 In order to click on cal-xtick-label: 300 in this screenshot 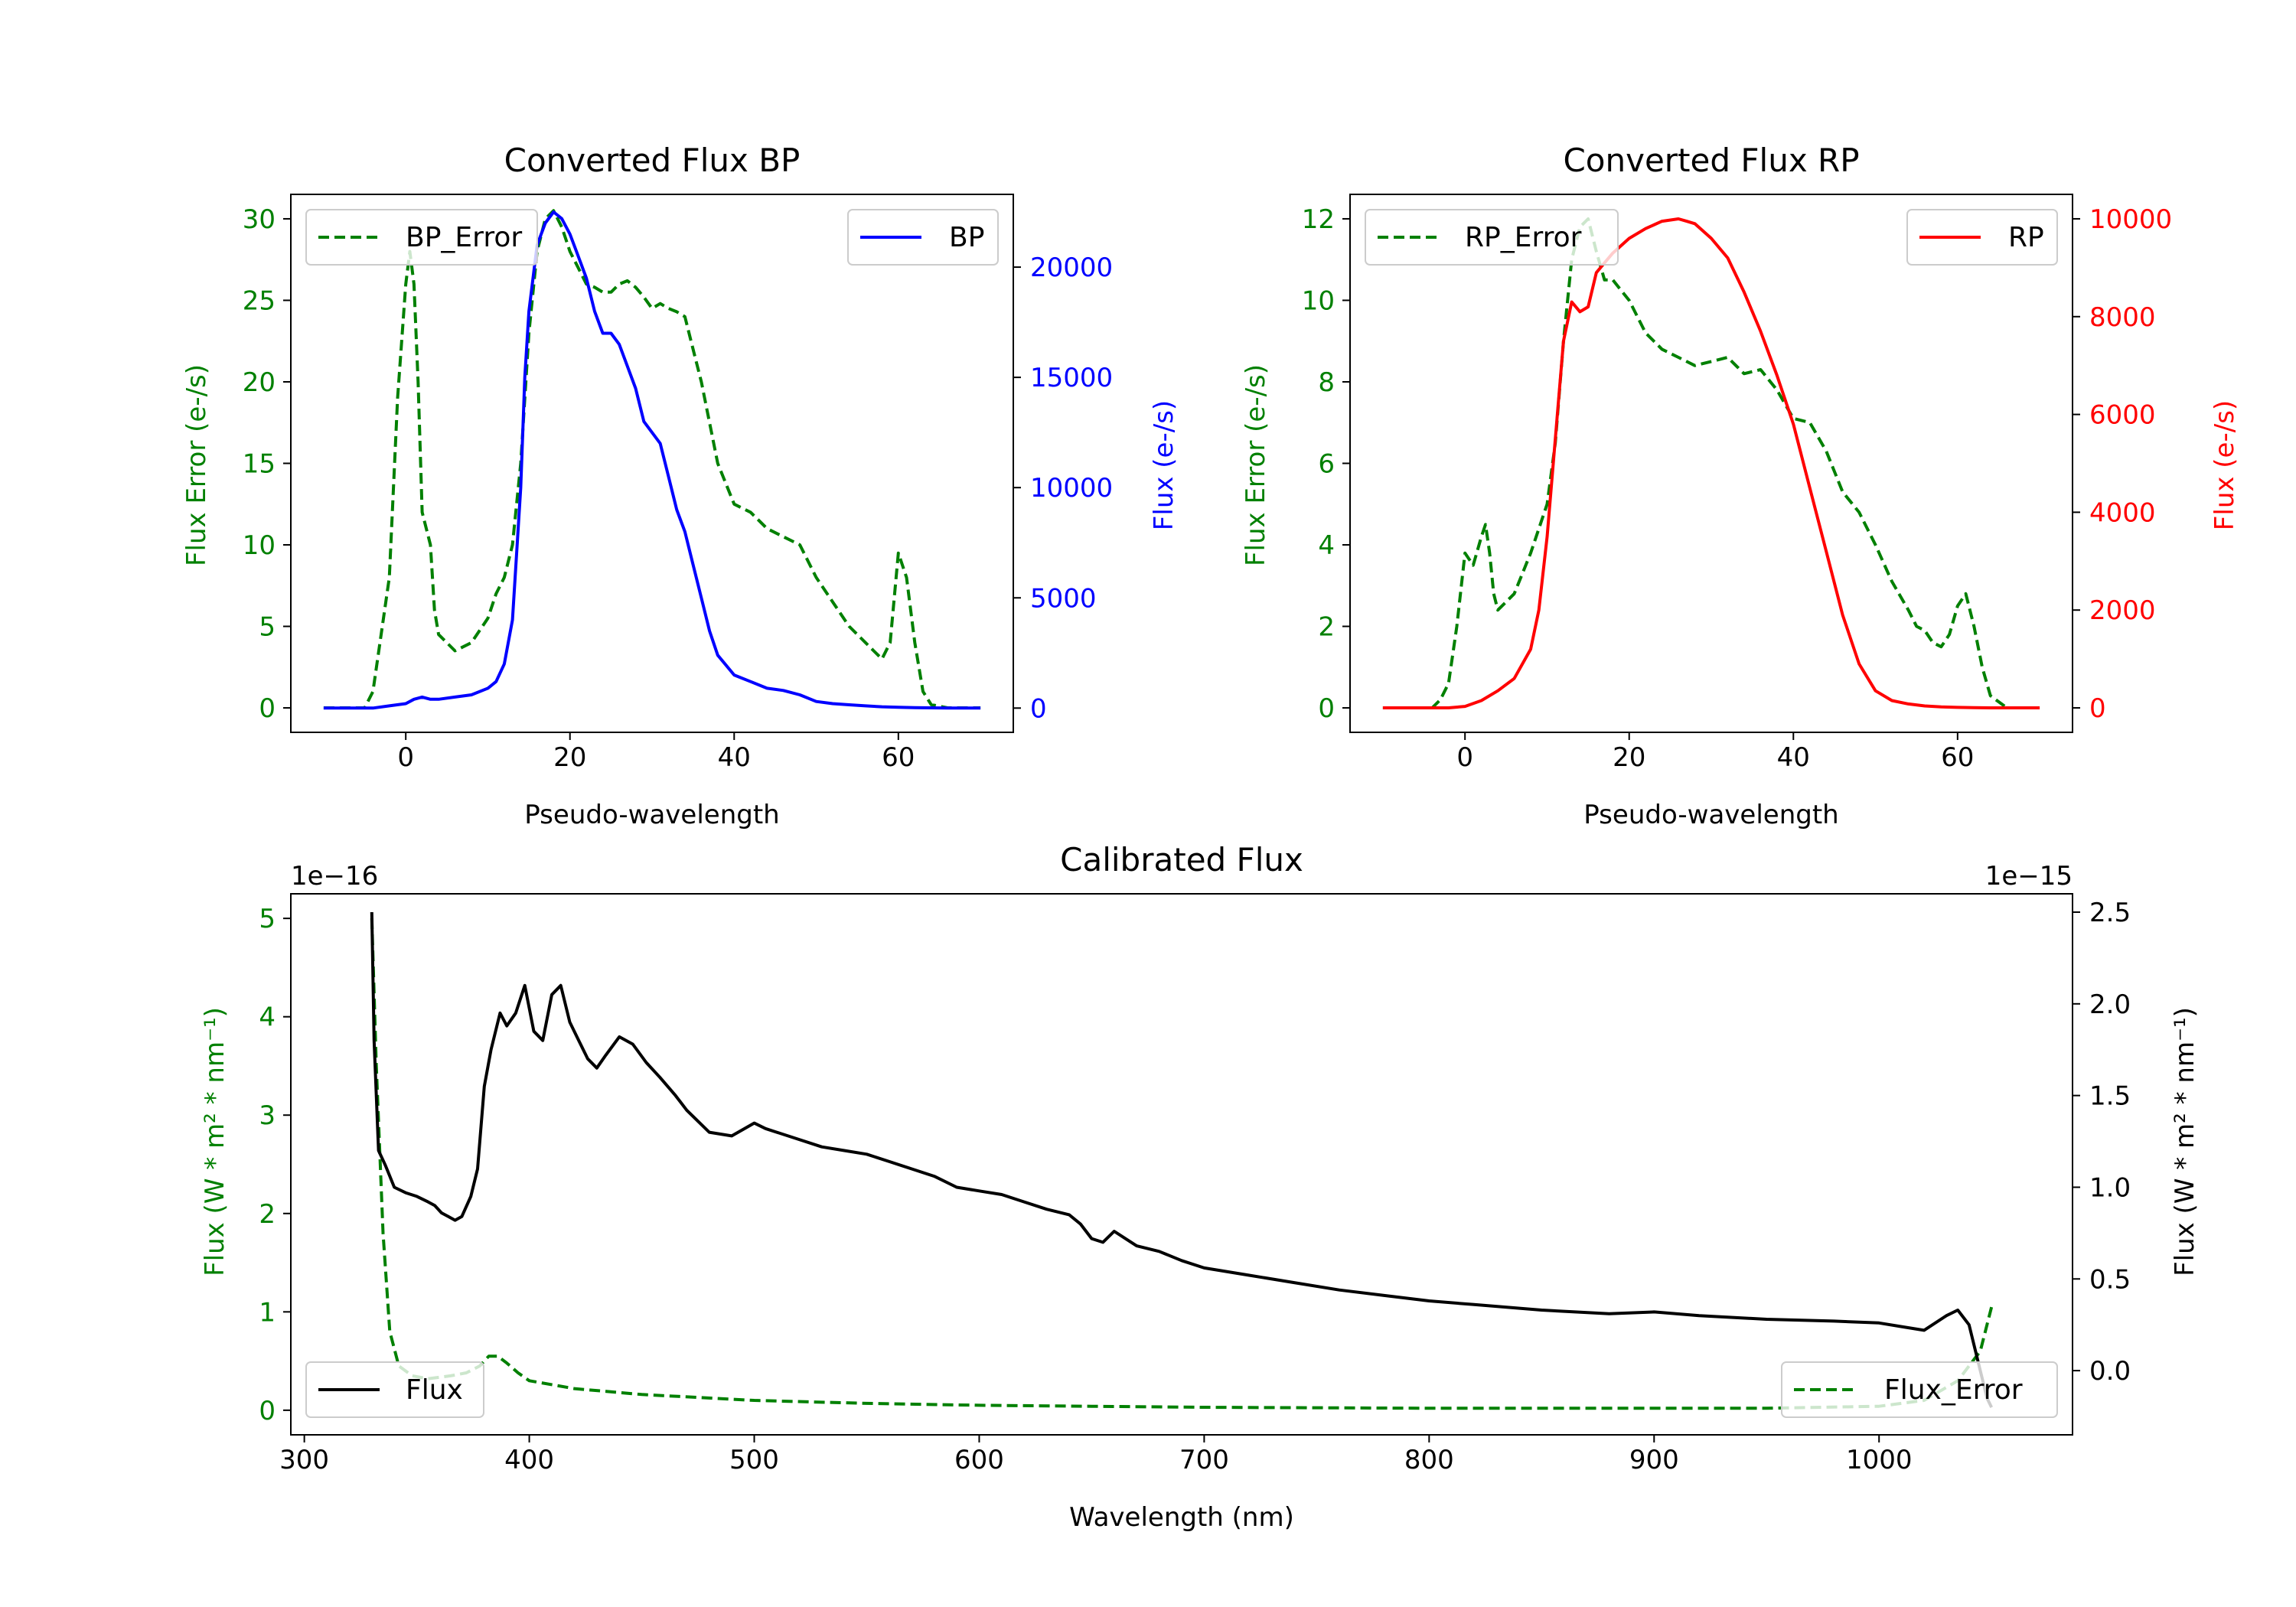, I will do `click(304, 1460)`.